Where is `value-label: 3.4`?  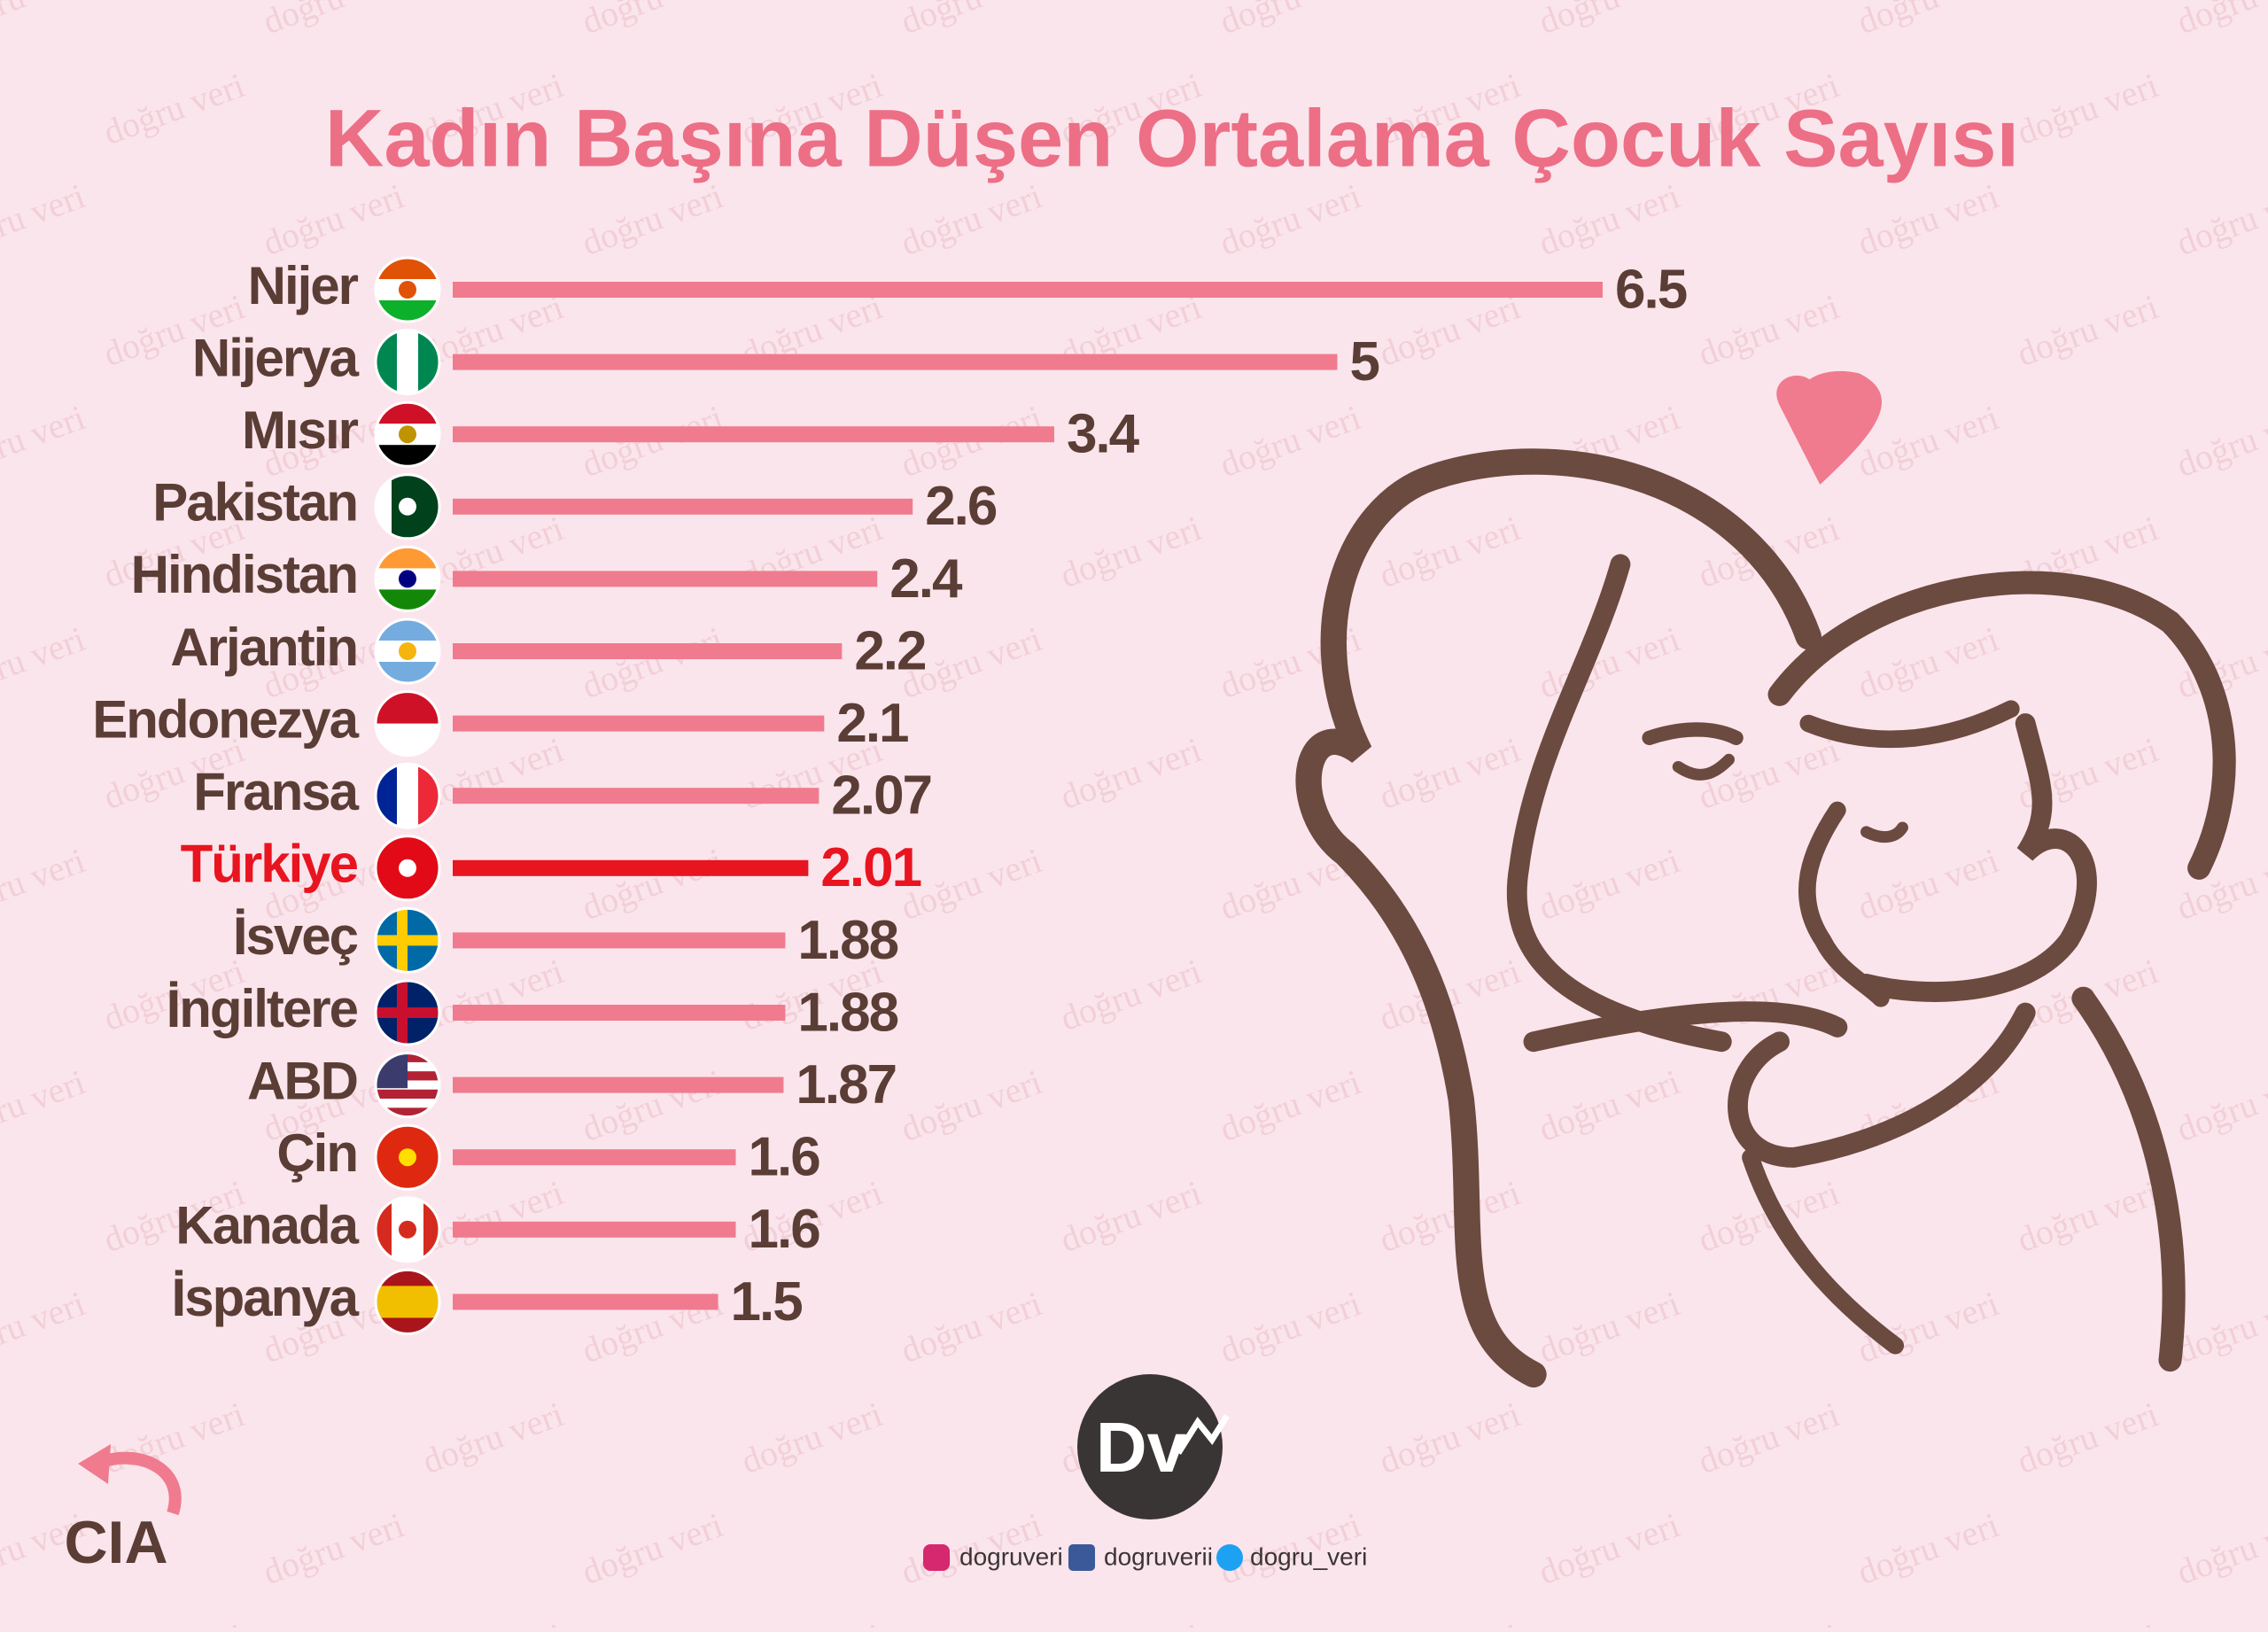 value-label: 3.4 is located at coordinates (1103, 434).